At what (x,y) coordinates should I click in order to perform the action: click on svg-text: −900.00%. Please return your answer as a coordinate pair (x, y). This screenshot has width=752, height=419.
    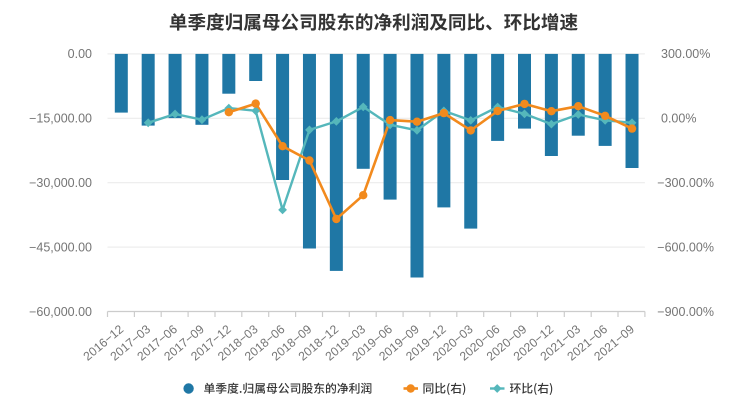
    Looking at the image, I should click on (685, 312).